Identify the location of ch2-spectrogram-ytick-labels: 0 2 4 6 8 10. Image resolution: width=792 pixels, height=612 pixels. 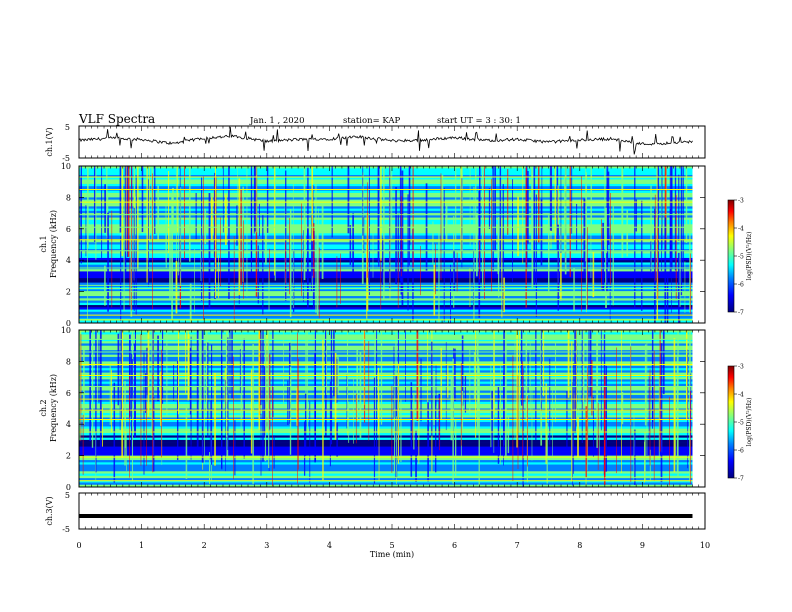
(66, 409).